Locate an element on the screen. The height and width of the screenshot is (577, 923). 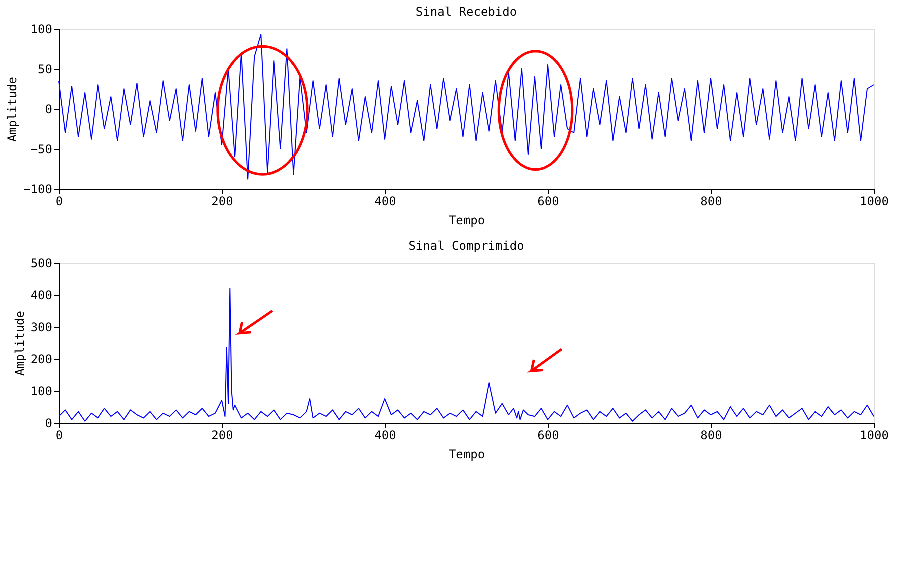
y-tick-label: 400 is located at coordinates (41, 295).